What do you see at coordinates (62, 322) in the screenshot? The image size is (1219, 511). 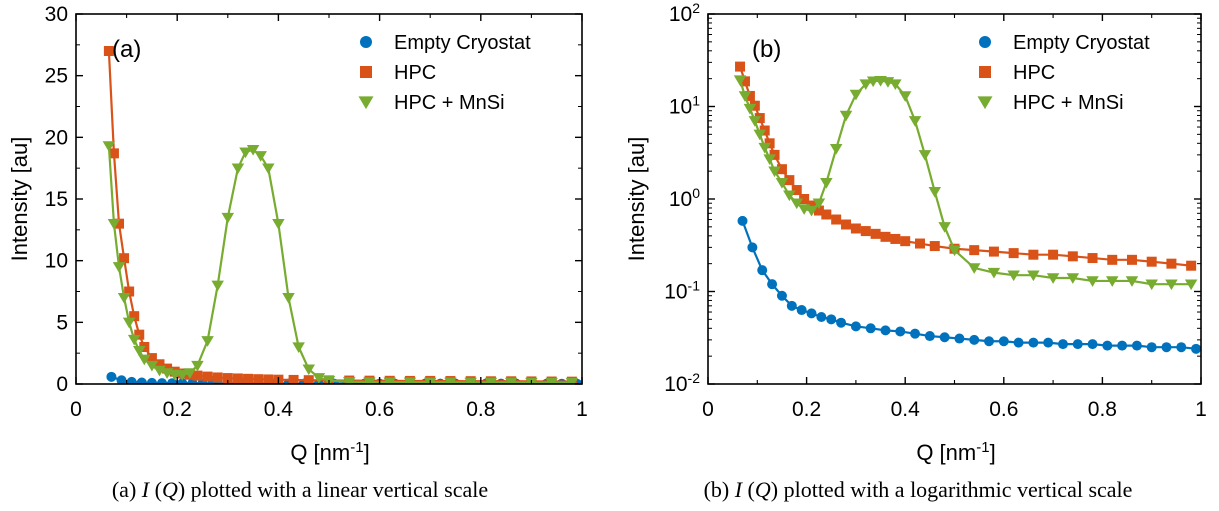 I see `y-tick-label: 5` at bounding box center [62, 322].